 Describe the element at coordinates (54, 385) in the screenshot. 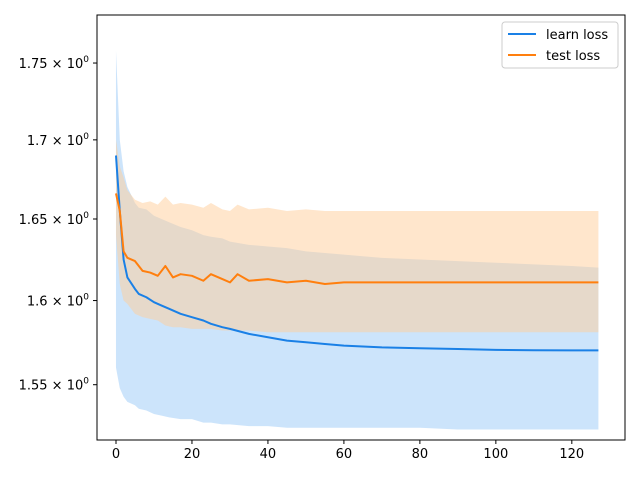

I see `y-tick-label: 1.55 × 100` at that location.